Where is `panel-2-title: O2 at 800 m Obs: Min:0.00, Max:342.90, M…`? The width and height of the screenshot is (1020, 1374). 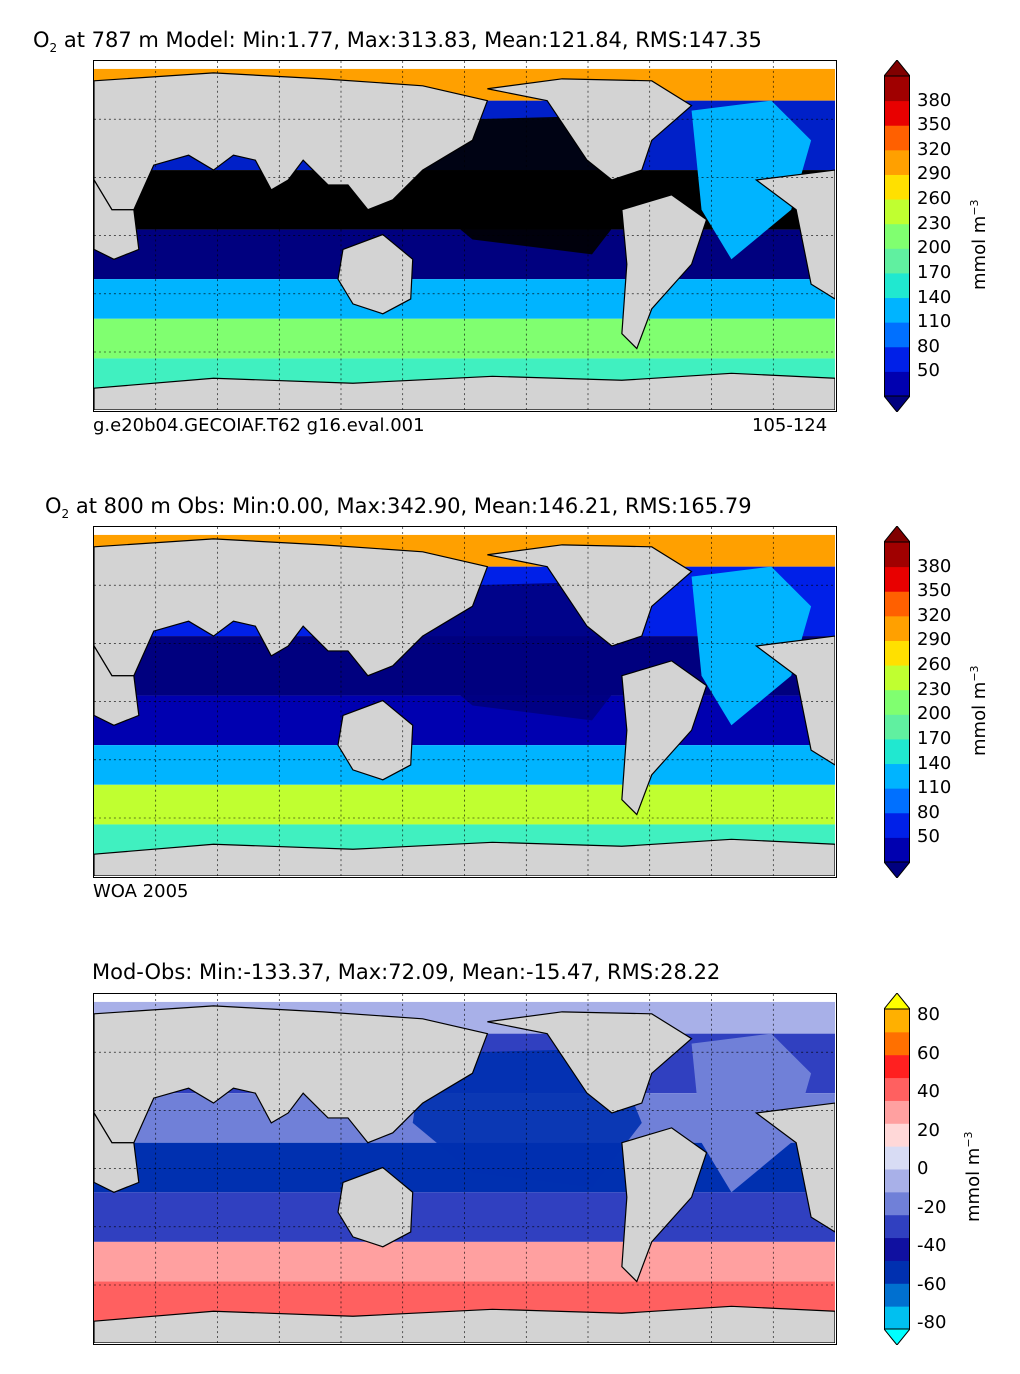 panel-2-title: O2 at 800 m Obs: Min:0.00, Max:342.90, M… is located at coordinates (398, 507).